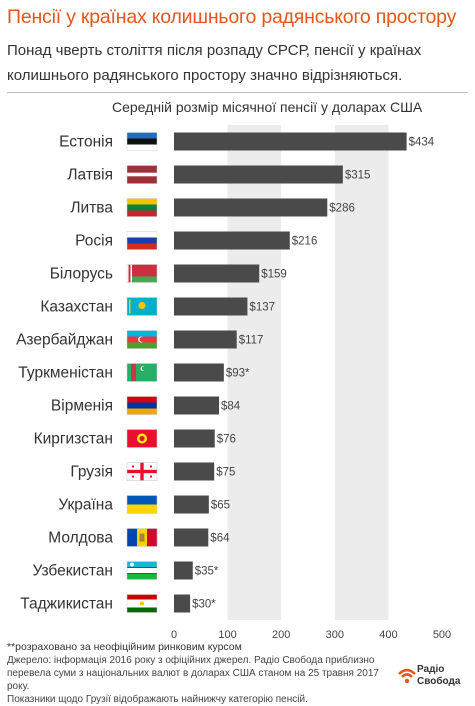  What do you see at coordinates (64, 340) in the screenshot?
I see `country-label: Азербайджан` at bounding box center [64, 340].